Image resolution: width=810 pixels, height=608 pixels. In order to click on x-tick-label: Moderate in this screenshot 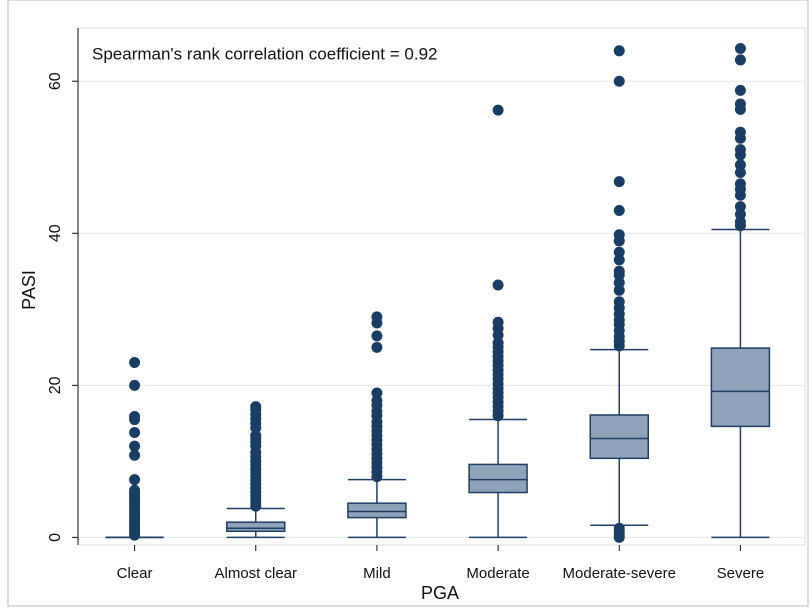, I will do `click(497, 573)`.